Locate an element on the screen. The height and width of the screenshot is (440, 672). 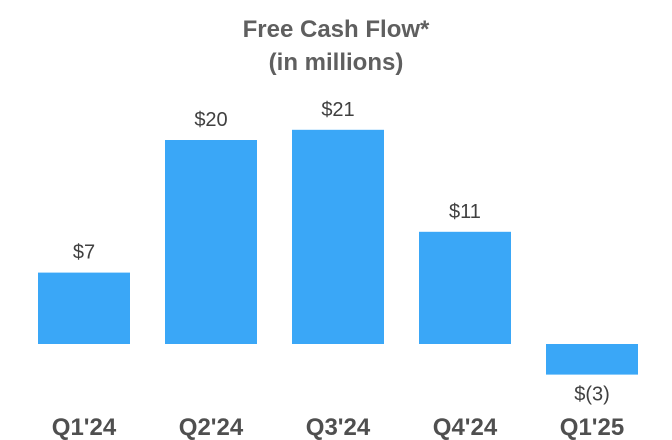
data-label-q124: $7 is located at coordinates (84, 253).